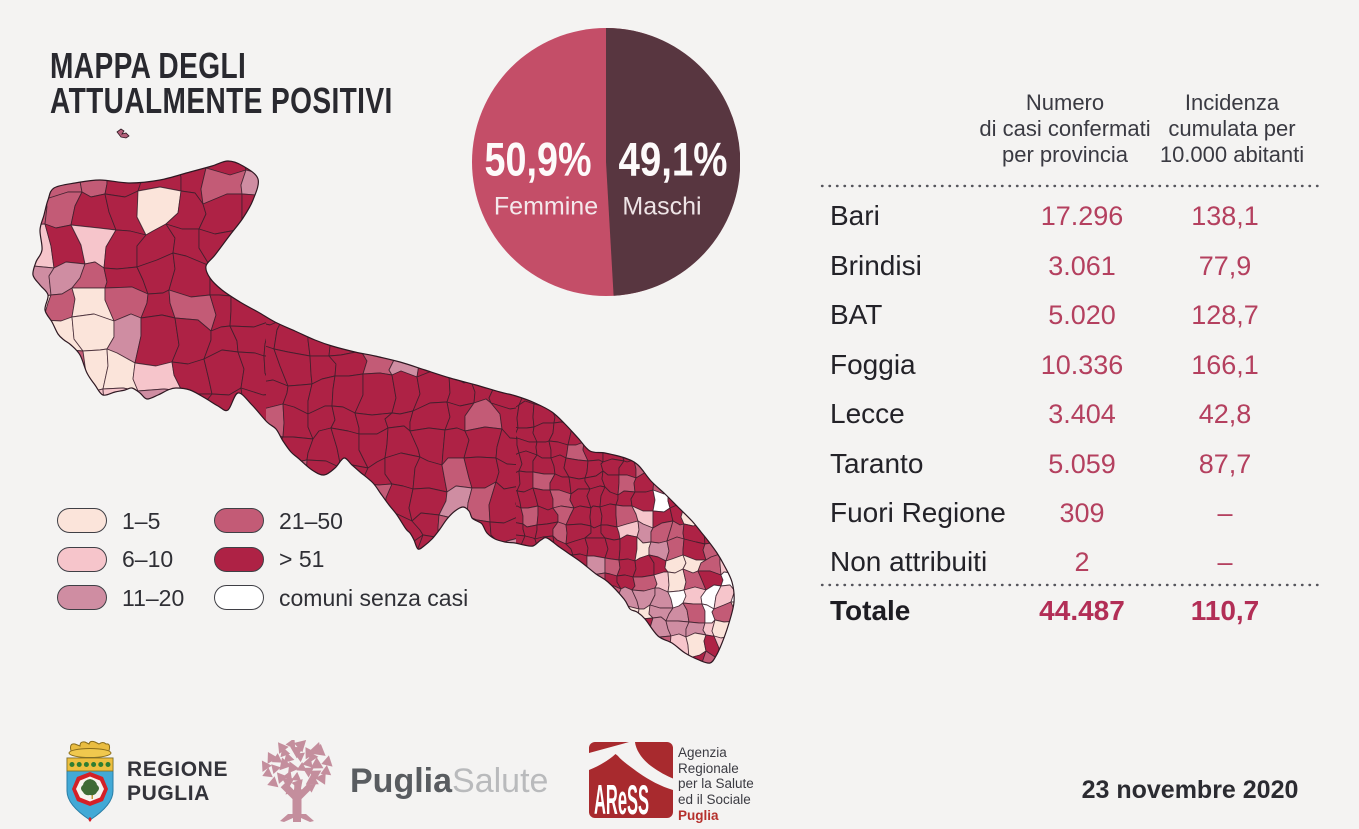  What do you see at coordinates (621, 797) in the screenshot?
I see `svg-text: AReSS` at bounding box center [621, 797].